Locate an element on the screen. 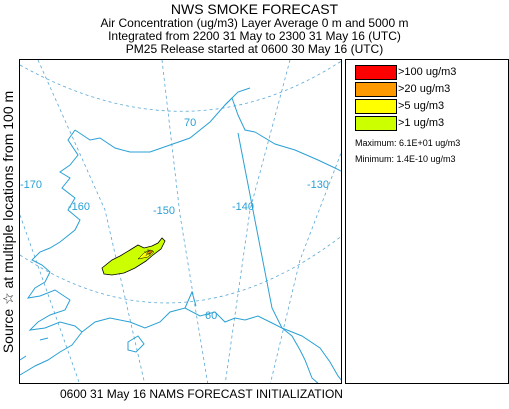  source-star: ☆ is located at coordinates (148, 253).